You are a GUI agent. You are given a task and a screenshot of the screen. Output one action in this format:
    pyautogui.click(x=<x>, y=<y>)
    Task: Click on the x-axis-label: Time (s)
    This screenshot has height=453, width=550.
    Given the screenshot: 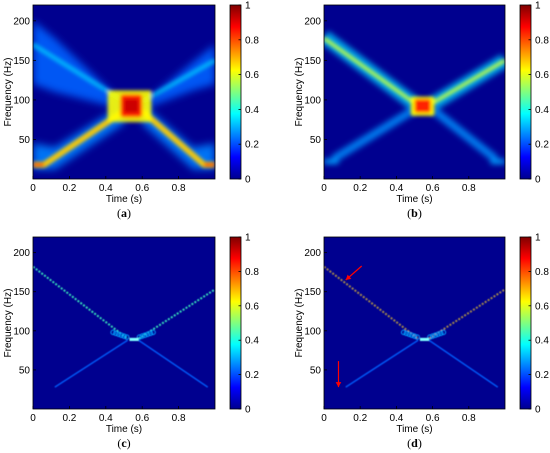 What is the action you would take?
    pyautogui.click(x=124, y=429)
    